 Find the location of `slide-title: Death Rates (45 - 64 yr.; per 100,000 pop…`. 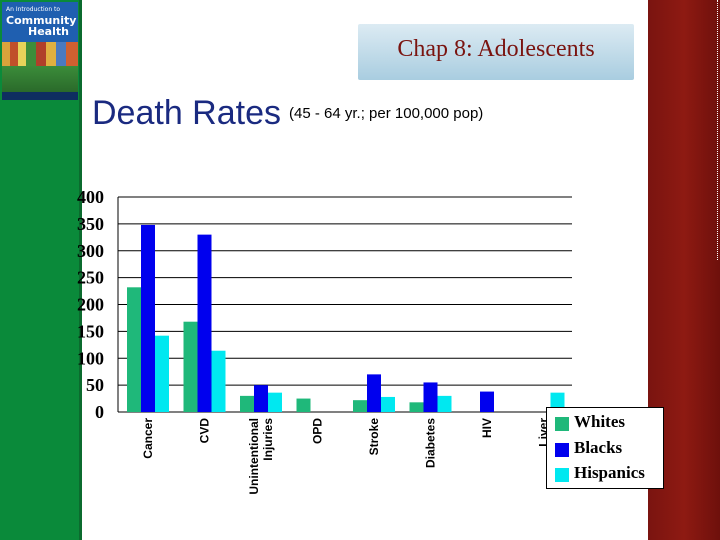

slide-title: Death Rates (45 - 64 yr.; per 100,000 pop… is located at coordinates (287, 113).